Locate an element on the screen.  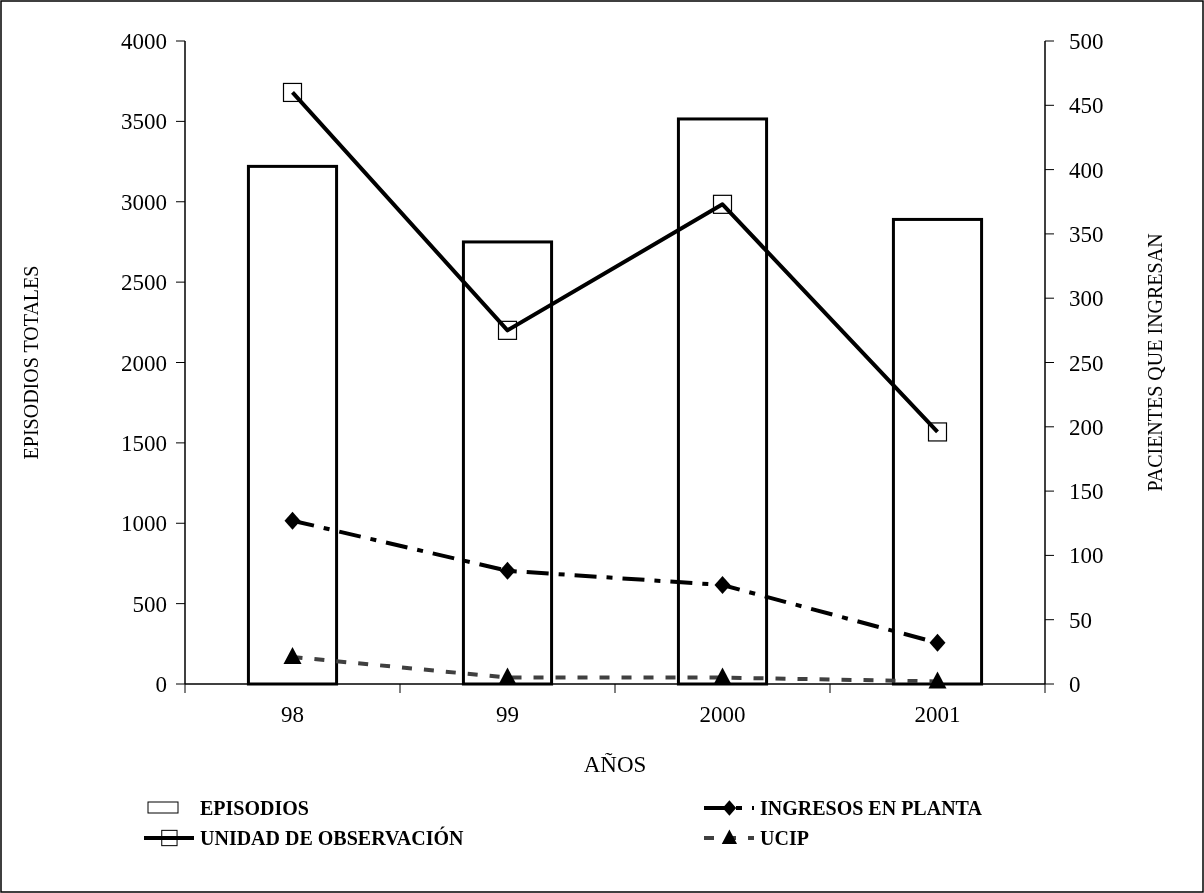
legend-label: EPISODIOS is located at coordinates (254, 808).